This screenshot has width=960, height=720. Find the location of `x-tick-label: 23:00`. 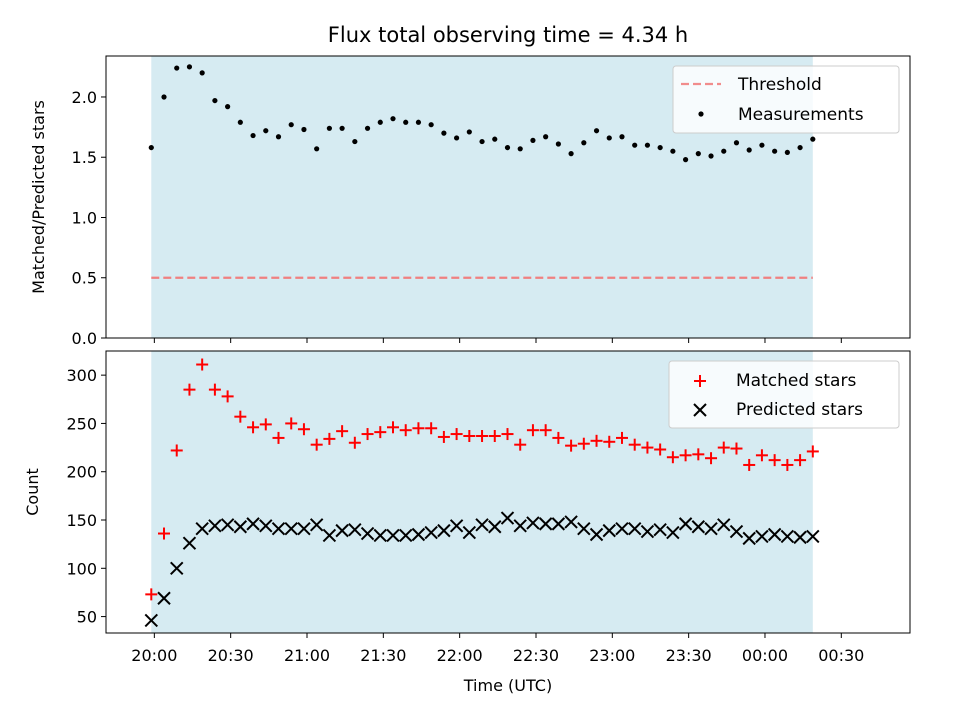

x-tick-label: 23:00 is located at coordinates (612, 655).